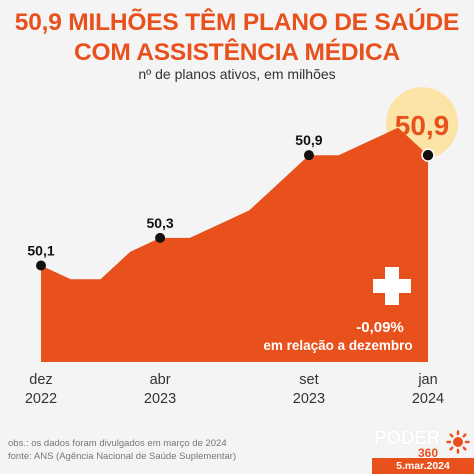  What do you see at coordinates (160, 390) in the screenshot?
I see `x-tick-1: abr 2023` at bounding box center [160, 390].